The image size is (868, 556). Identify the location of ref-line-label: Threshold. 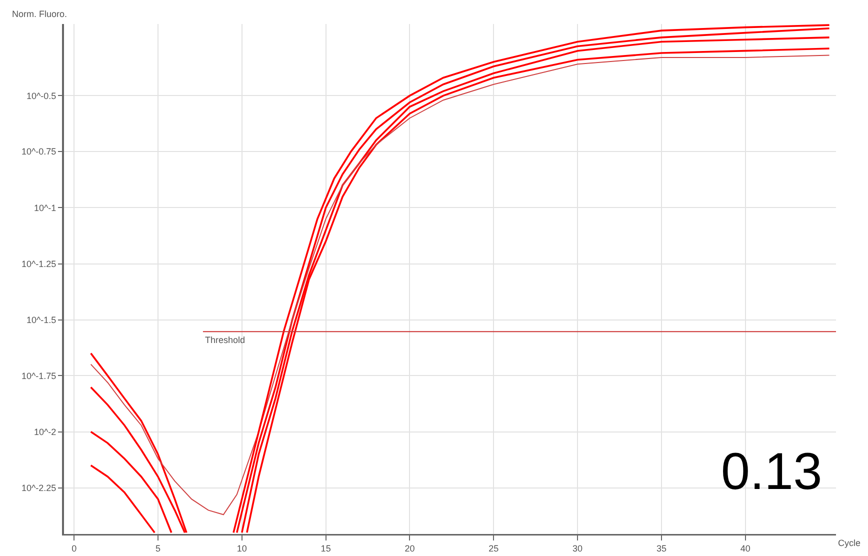
(225, 340).